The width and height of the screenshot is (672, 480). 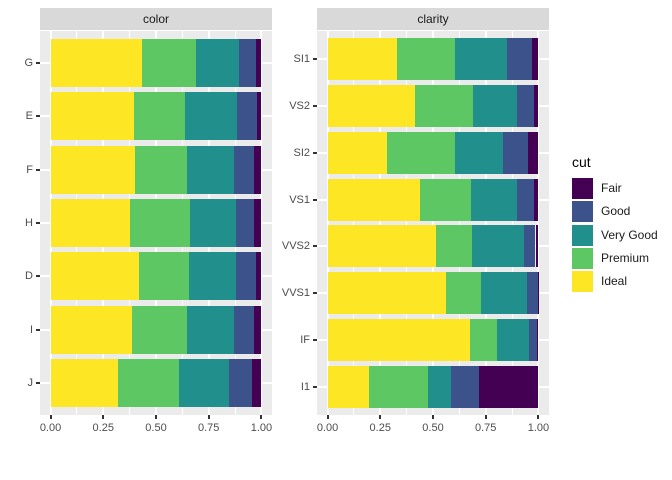 What do you see at coordinates (525, 199) in the screenshot?
I see `bar-clarity-vs1-good` at bounding box center [525, 199].